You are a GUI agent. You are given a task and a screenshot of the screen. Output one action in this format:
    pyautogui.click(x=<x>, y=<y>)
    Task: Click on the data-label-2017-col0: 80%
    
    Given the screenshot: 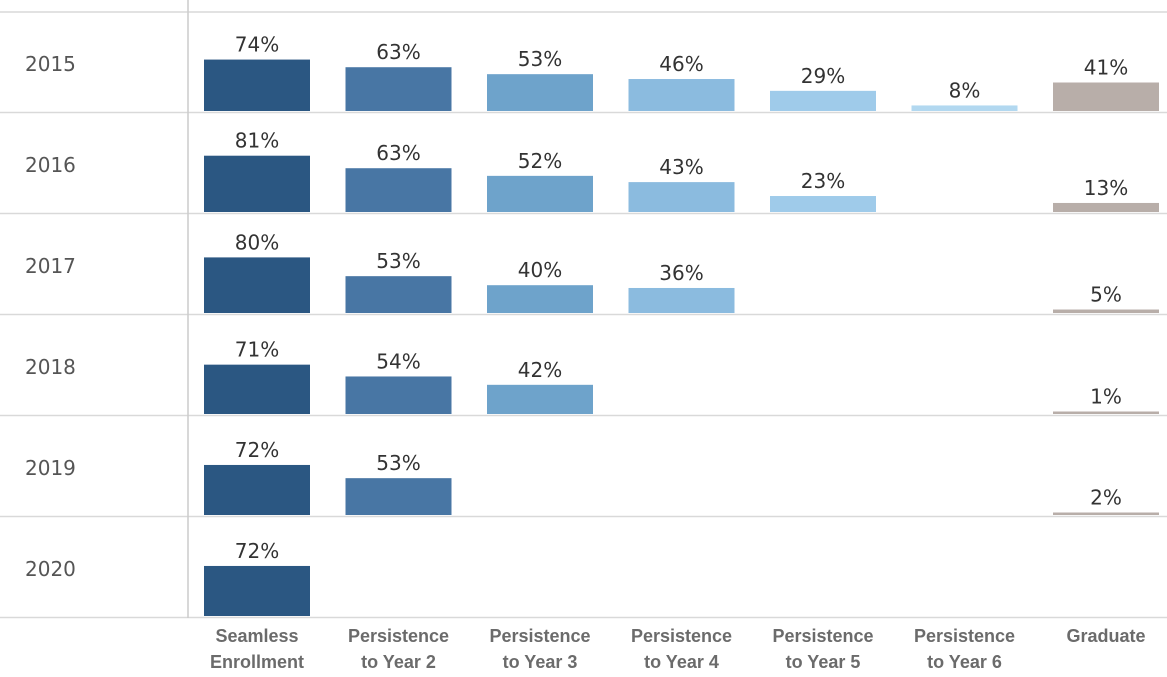 What is the action you would take?
    pyautogui.click(x=257, y=242)
    